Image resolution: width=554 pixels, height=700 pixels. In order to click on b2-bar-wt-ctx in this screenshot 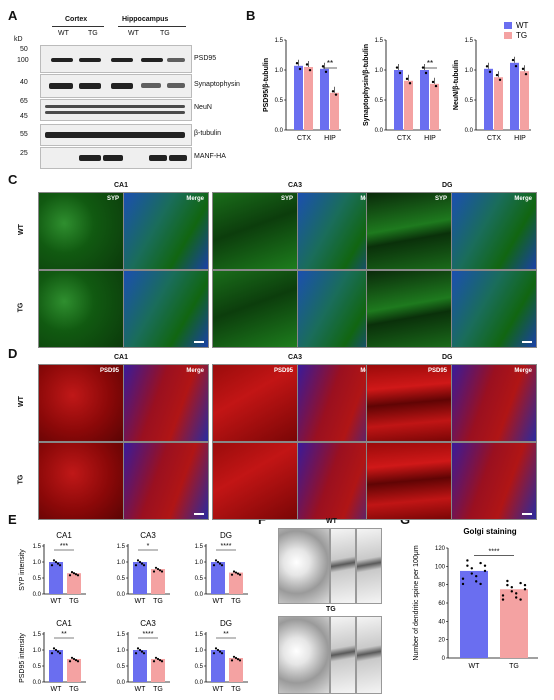, I will do `click(488, 99)`.